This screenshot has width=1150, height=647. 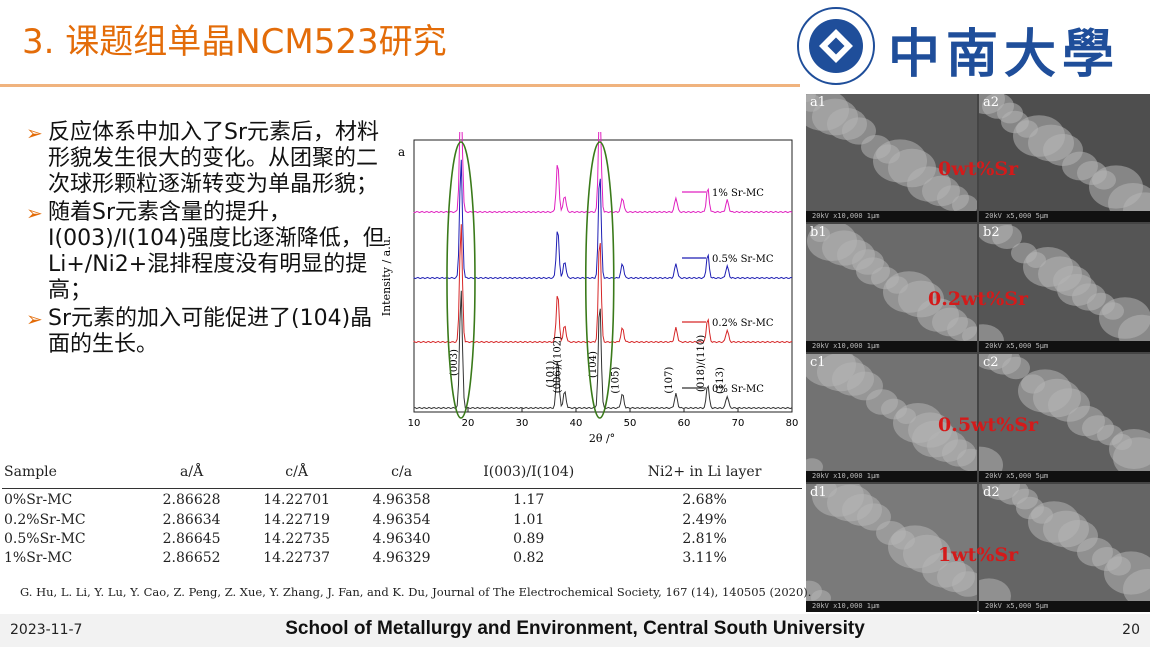 I want to click on table-cell: 0%Sr-MC, so click(x=38, y=499).